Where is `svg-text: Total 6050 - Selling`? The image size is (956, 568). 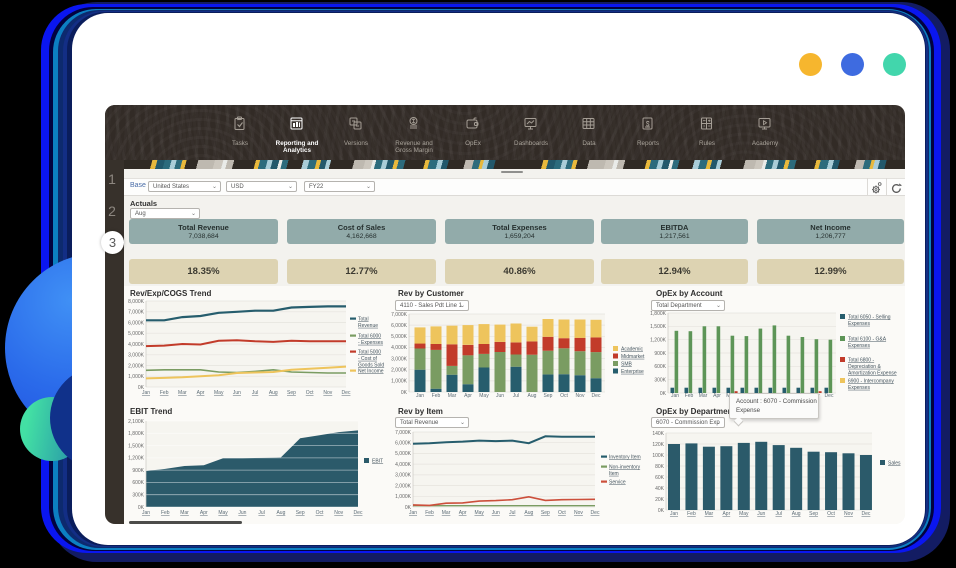 svg-text: Total 6050 - Selling is located at coordinates (869, 317).